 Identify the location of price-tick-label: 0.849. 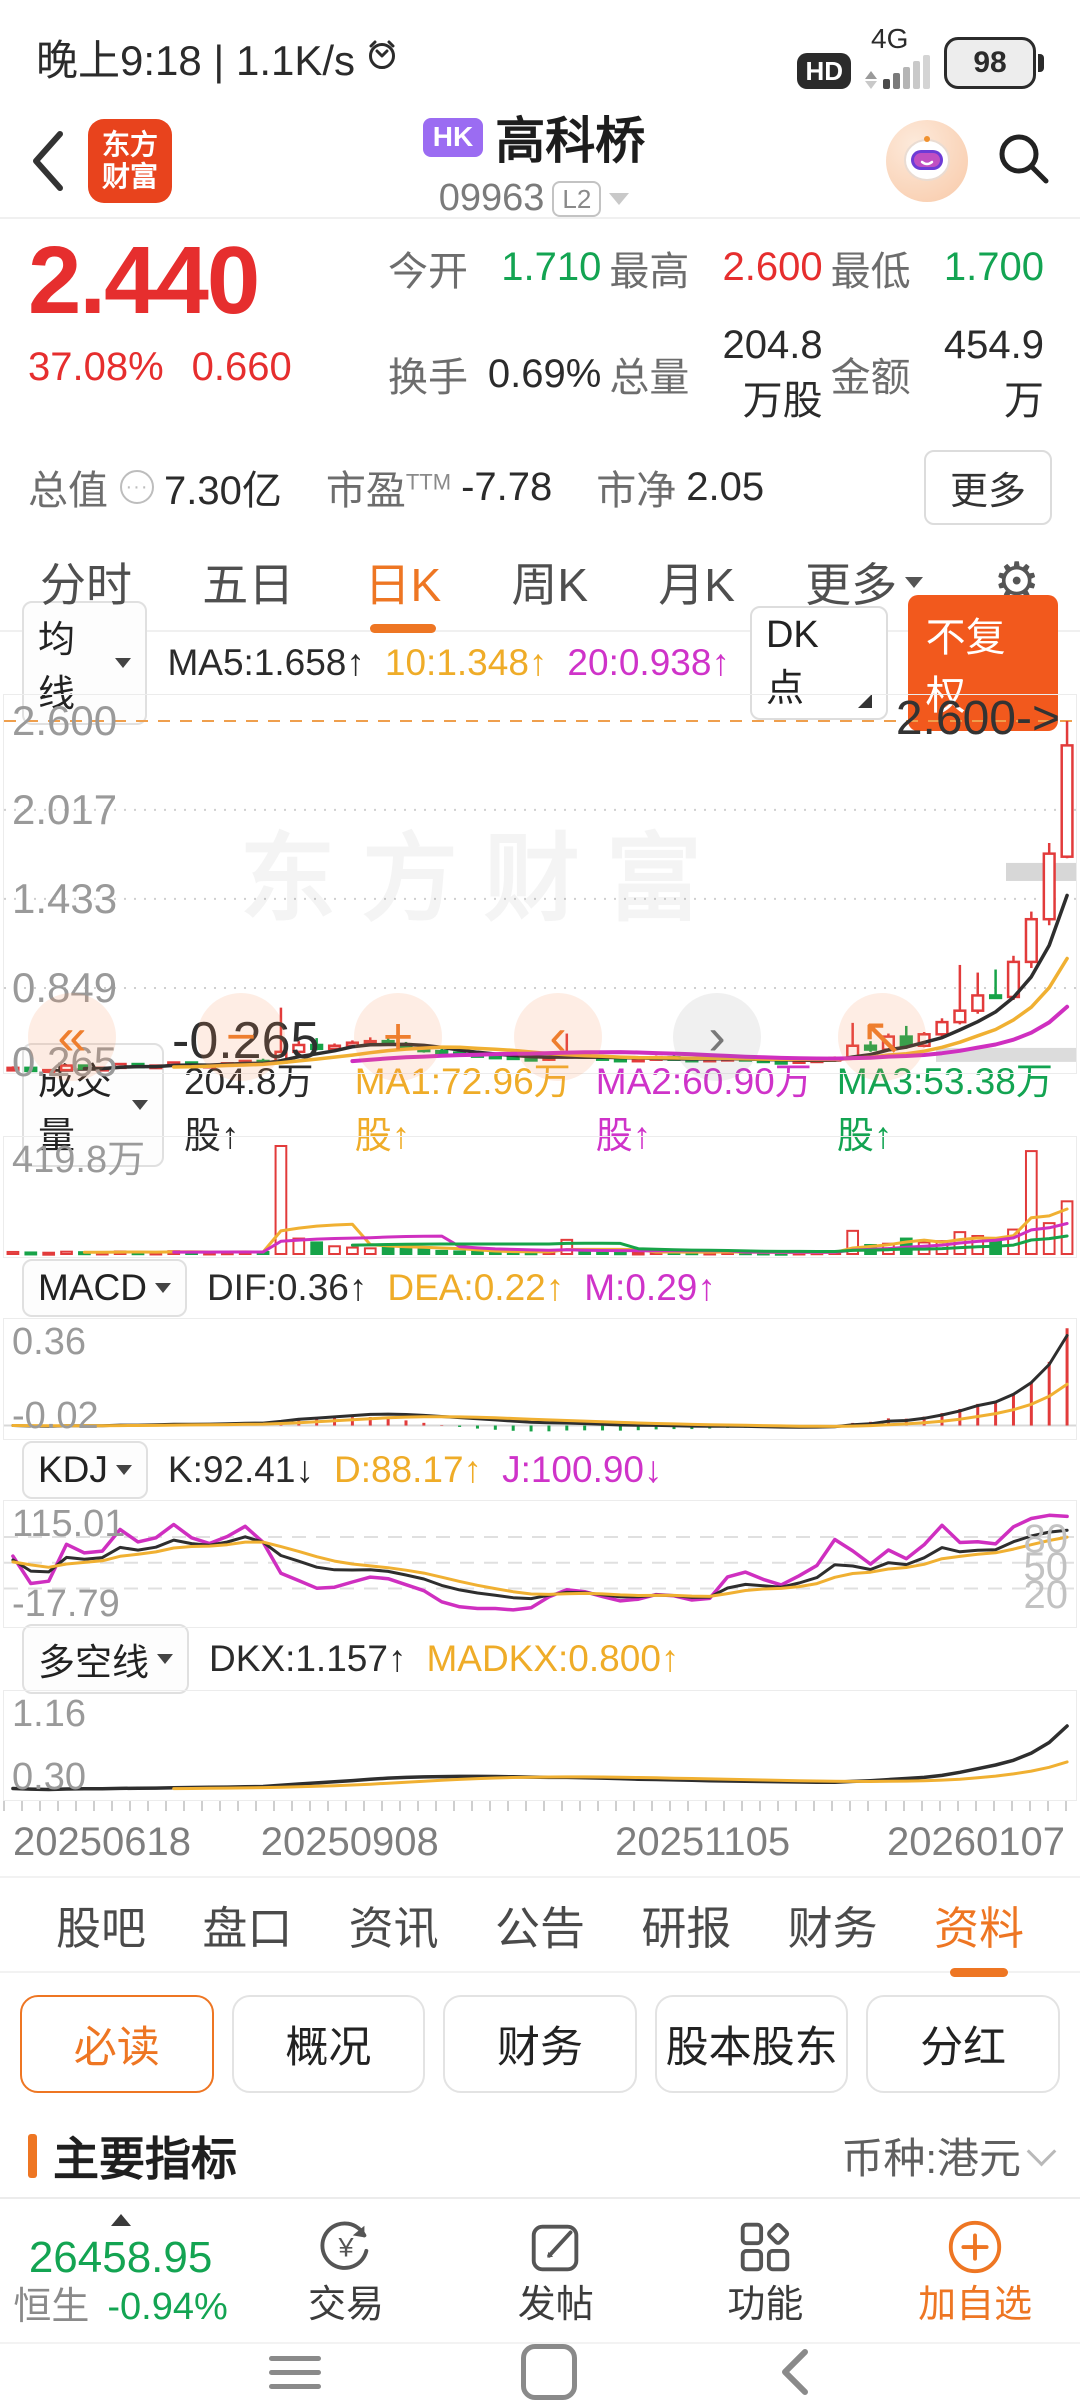
(65, 987).